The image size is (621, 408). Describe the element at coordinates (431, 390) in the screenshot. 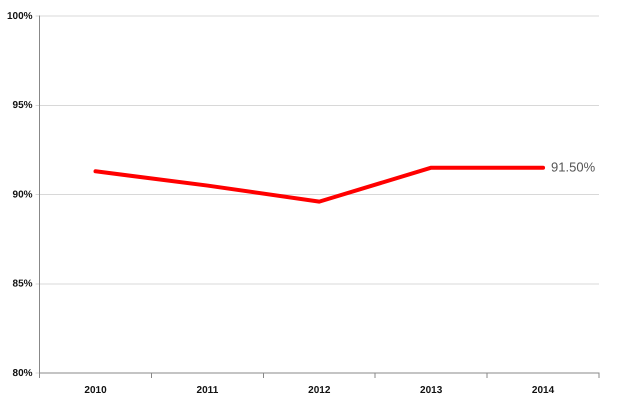

I see `x-tick-label: 2013` at that location.